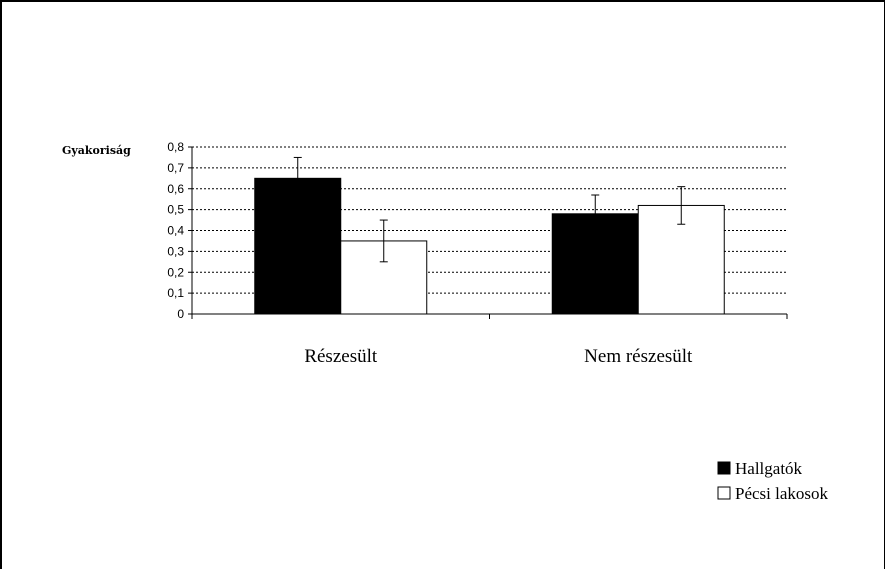  What do you see at coordinates (175, 272) in the screenshot?
I see `y-tick-label: 0,2` at bounding box center [175, 272].